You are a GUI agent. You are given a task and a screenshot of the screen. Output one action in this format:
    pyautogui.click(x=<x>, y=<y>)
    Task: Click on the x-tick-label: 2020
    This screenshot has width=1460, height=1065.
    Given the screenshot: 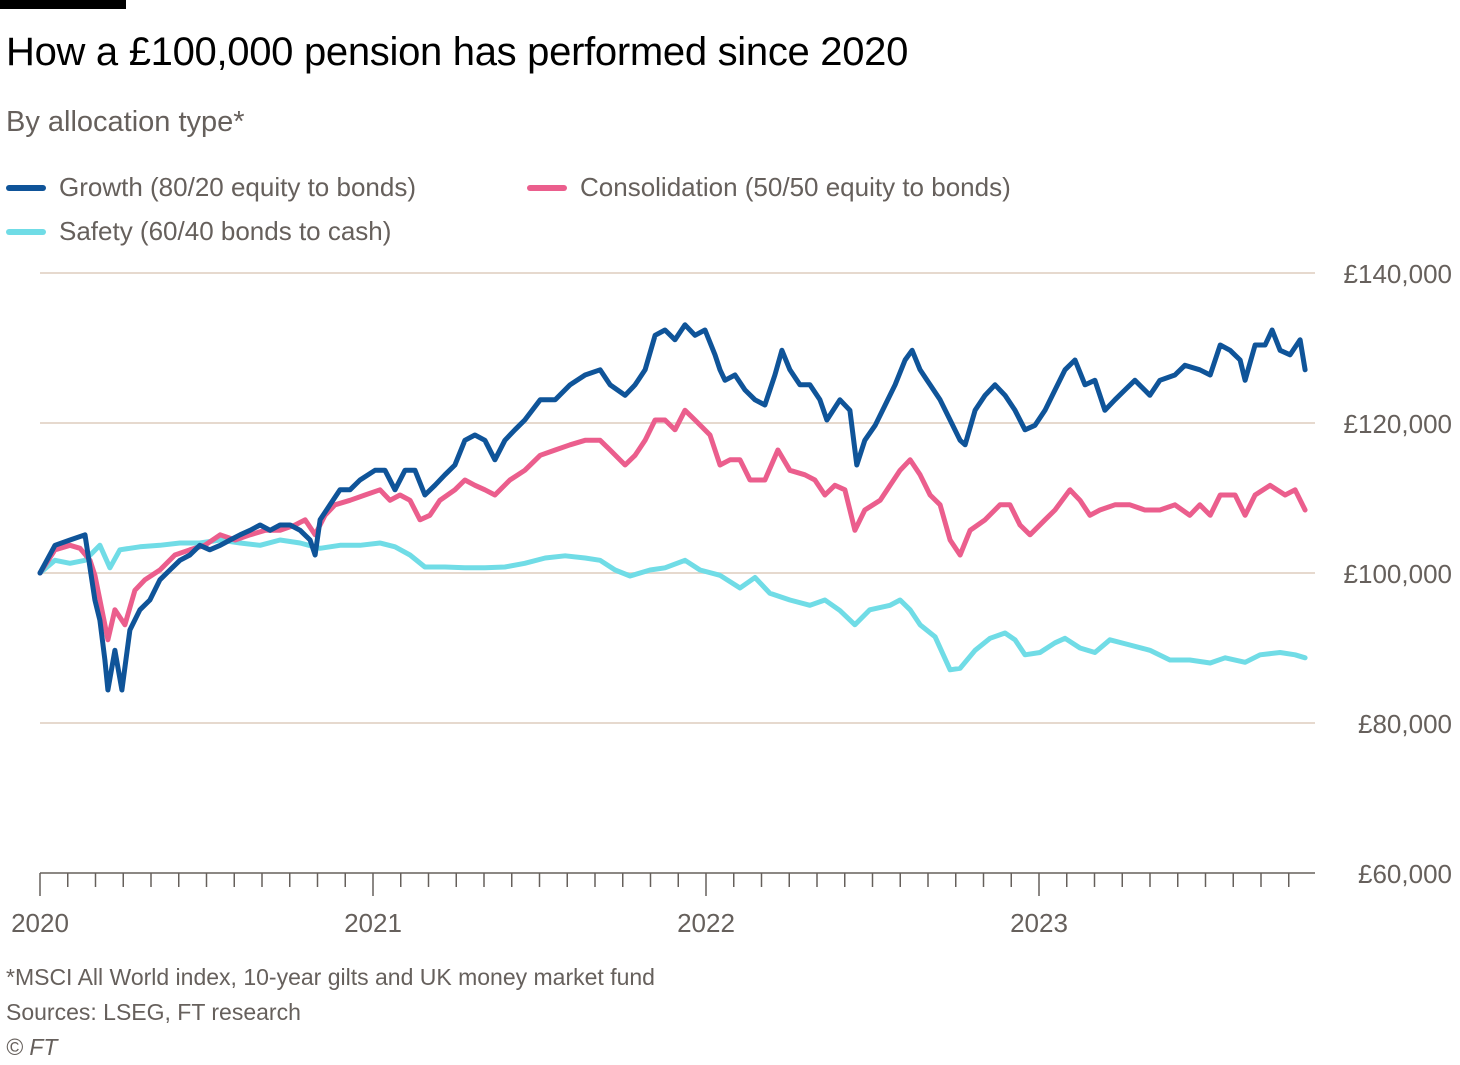 What is the action you would take?
    pyautogui.click(x=40, y=923)
    